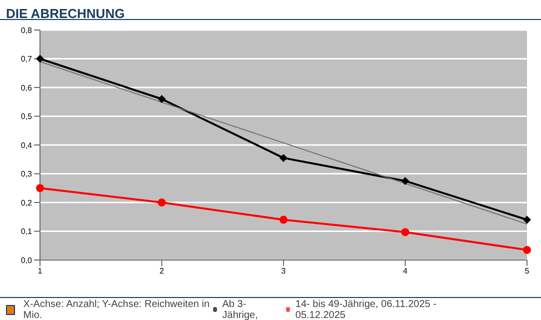  What do you see at coordinates (26, 145) in the screenshot?
I see `y-tick-label: 0,4` at bounding box center [26, 145].